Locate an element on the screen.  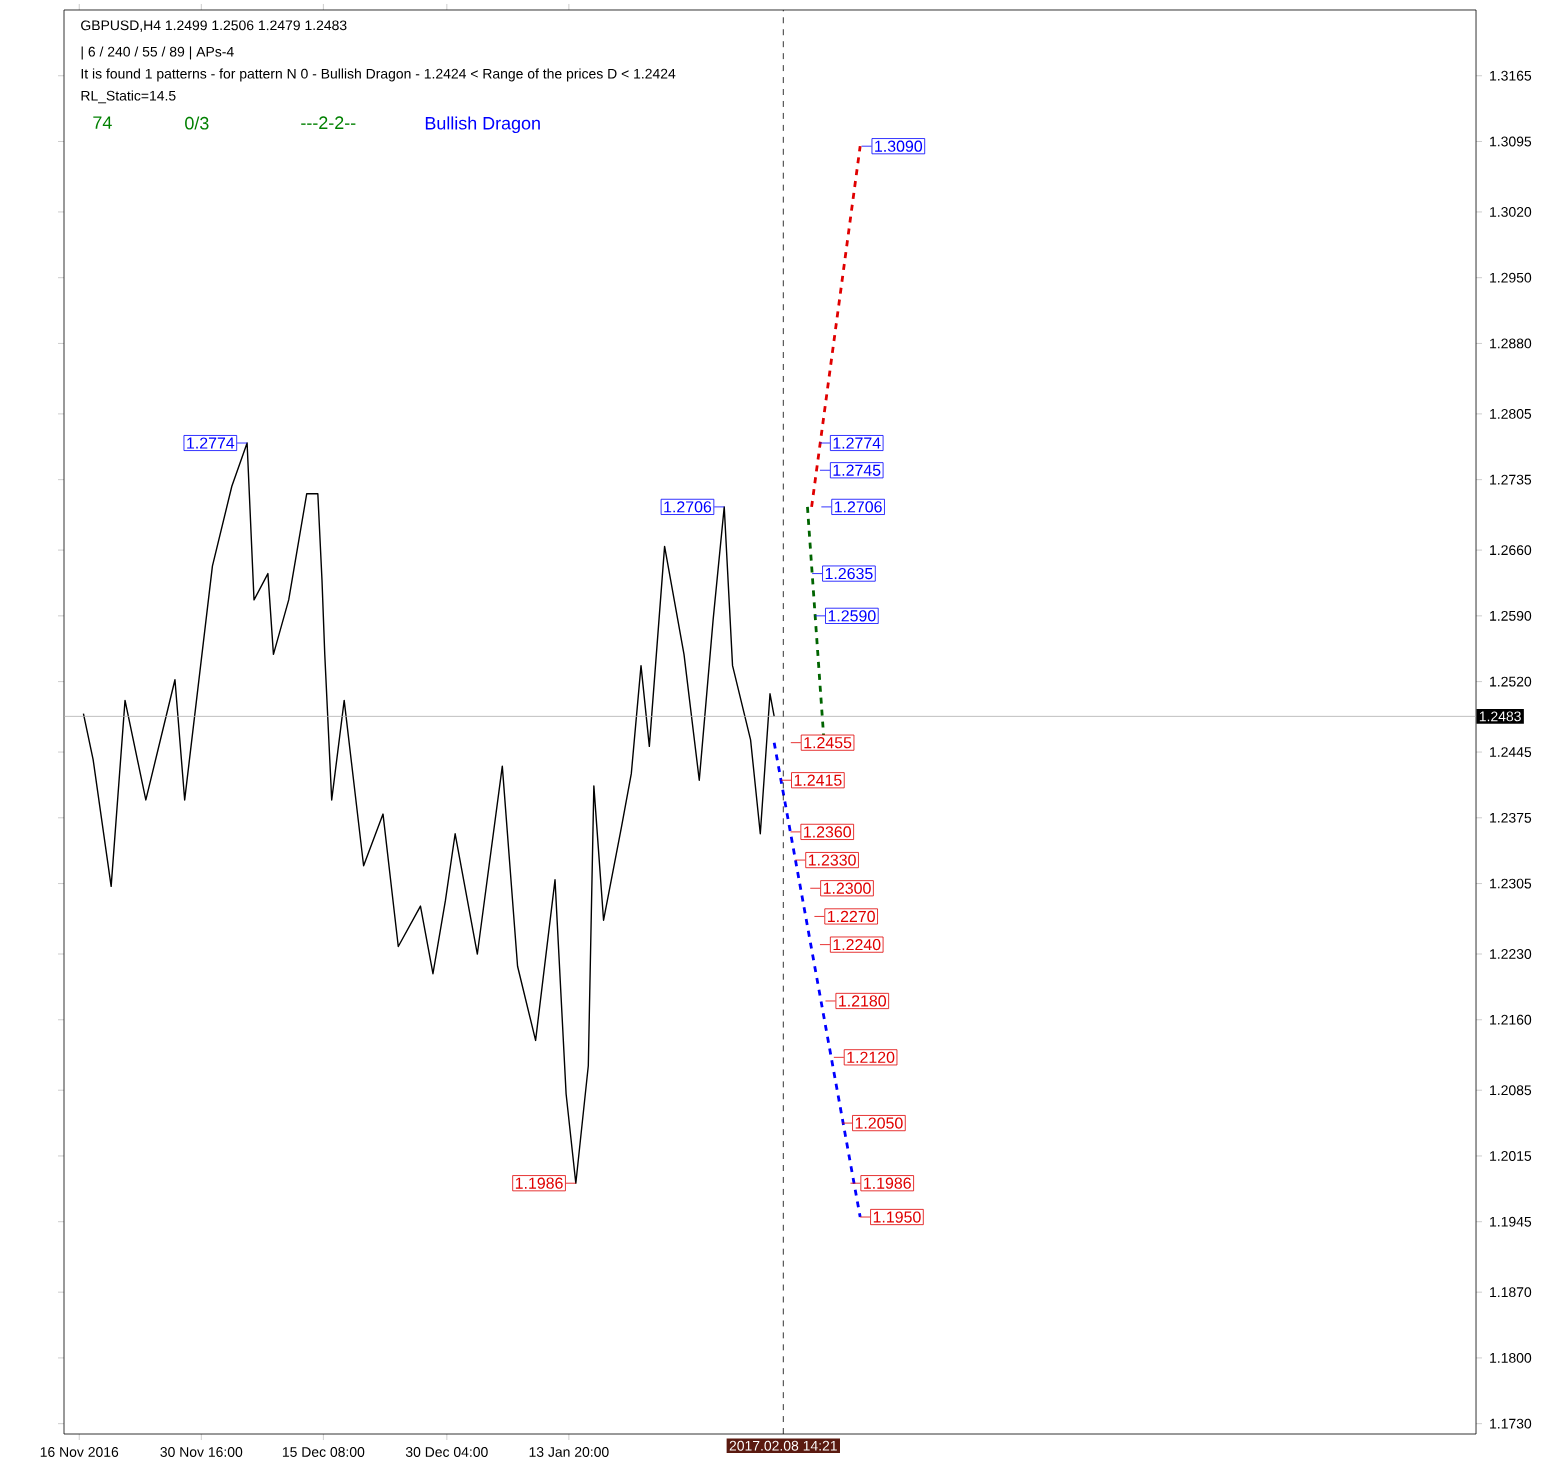
annotation: 0/3 is located at coordinates (197, 123).